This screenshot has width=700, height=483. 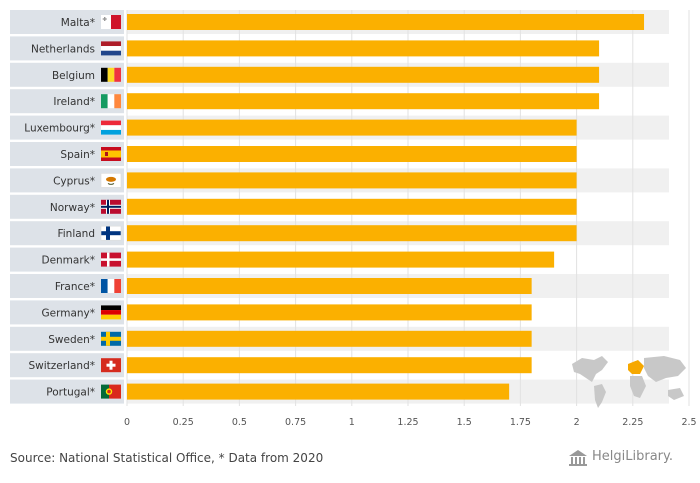 What do you see at coordinates (59, 129) in the screenshot?
I see `category-label: Luxembourg*` at bounding box center [59, 129].